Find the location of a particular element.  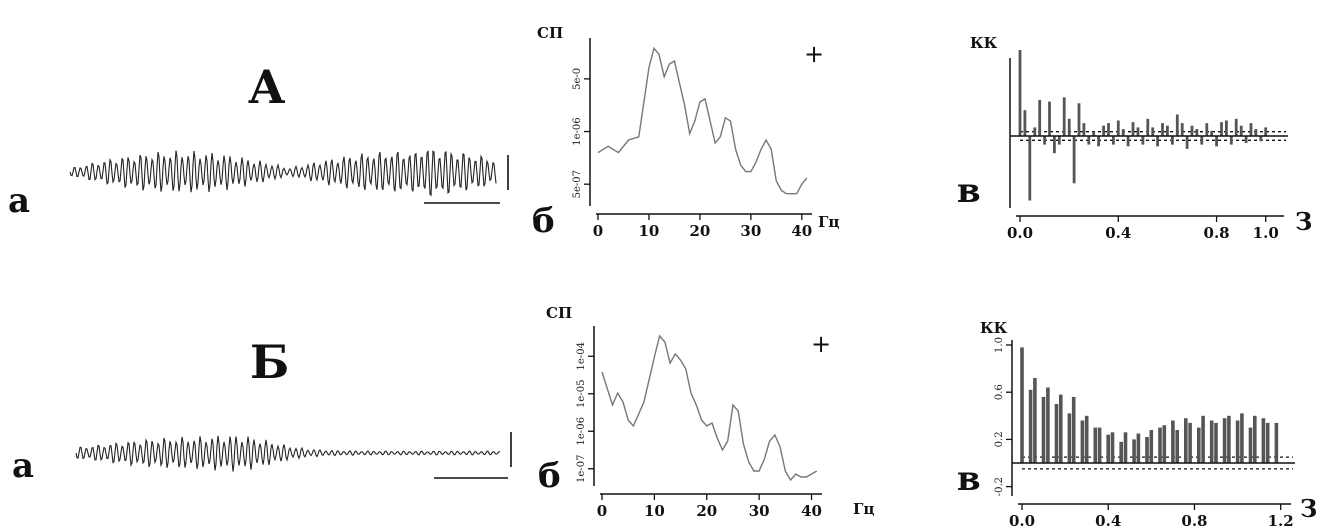

x-tick-label: 30 is located at coordinates (750, 231).